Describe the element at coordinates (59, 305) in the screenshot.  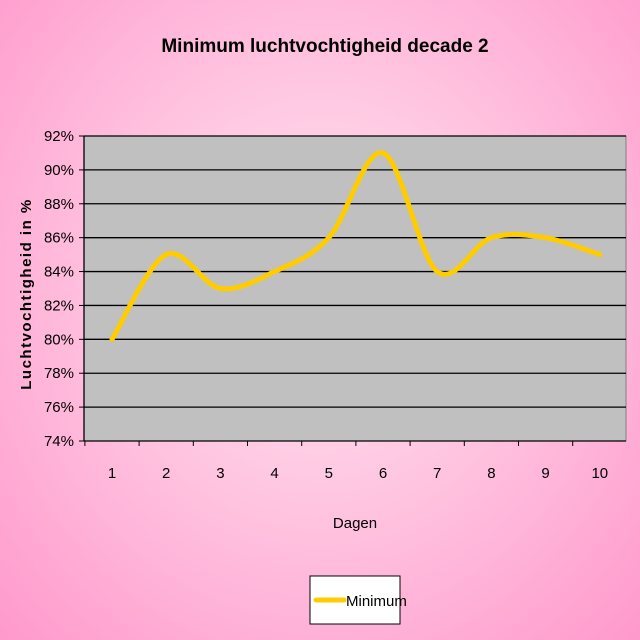
I see `y-tick-label: 82%` at that location.